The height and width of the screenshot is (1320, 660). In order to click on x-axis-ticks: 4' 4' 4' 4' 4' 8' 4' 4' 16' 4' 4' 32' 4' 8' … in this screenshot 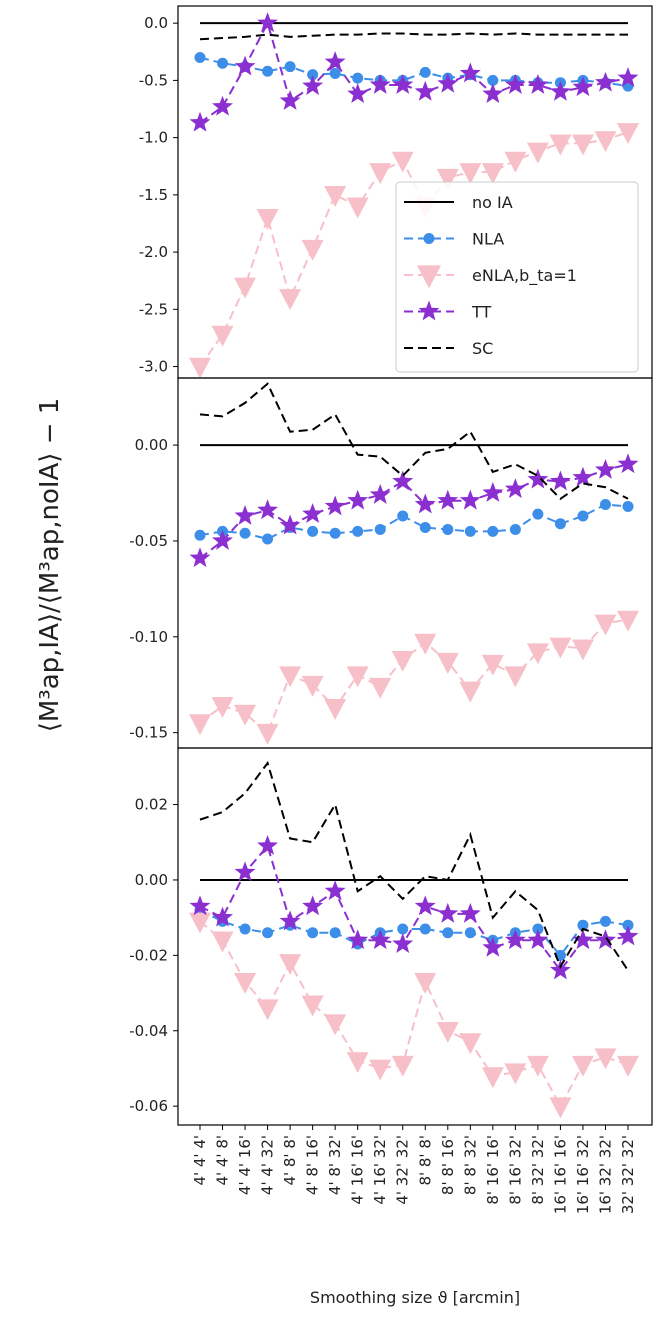, I will do `click(414, 1169)`.